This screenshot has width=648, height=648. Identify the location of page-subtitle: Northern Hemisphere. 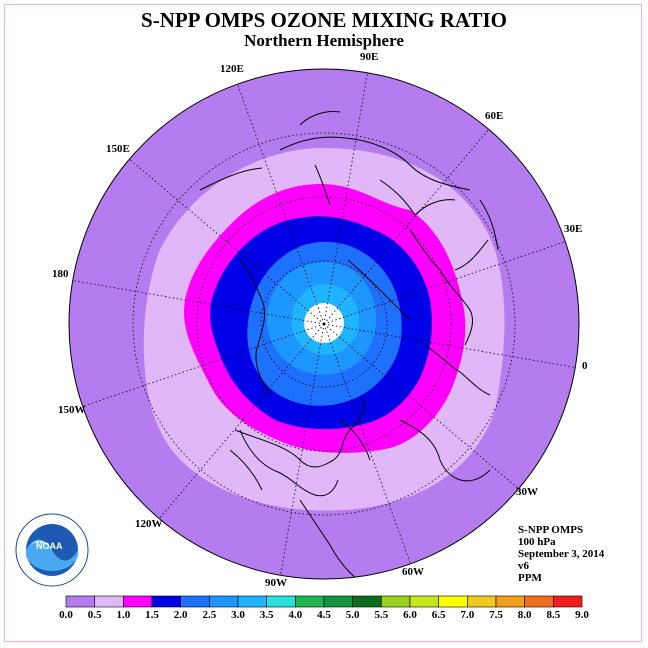
(324, 40).